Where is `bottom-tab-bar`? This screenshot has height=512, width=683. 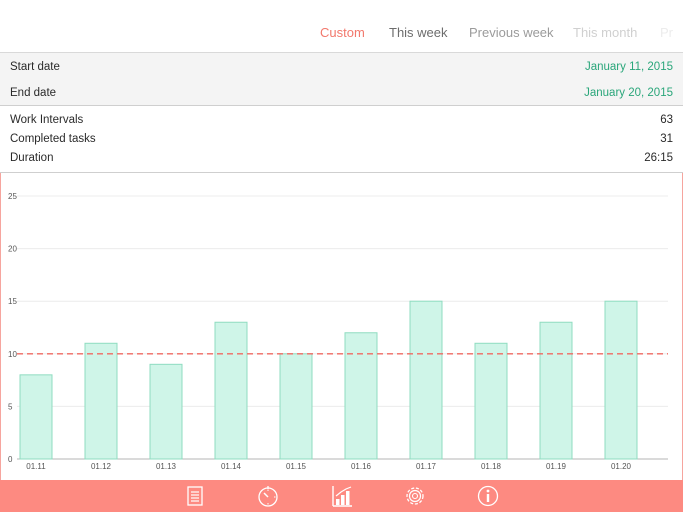
bottom-tab-bar is located at coordinates (341, 496).